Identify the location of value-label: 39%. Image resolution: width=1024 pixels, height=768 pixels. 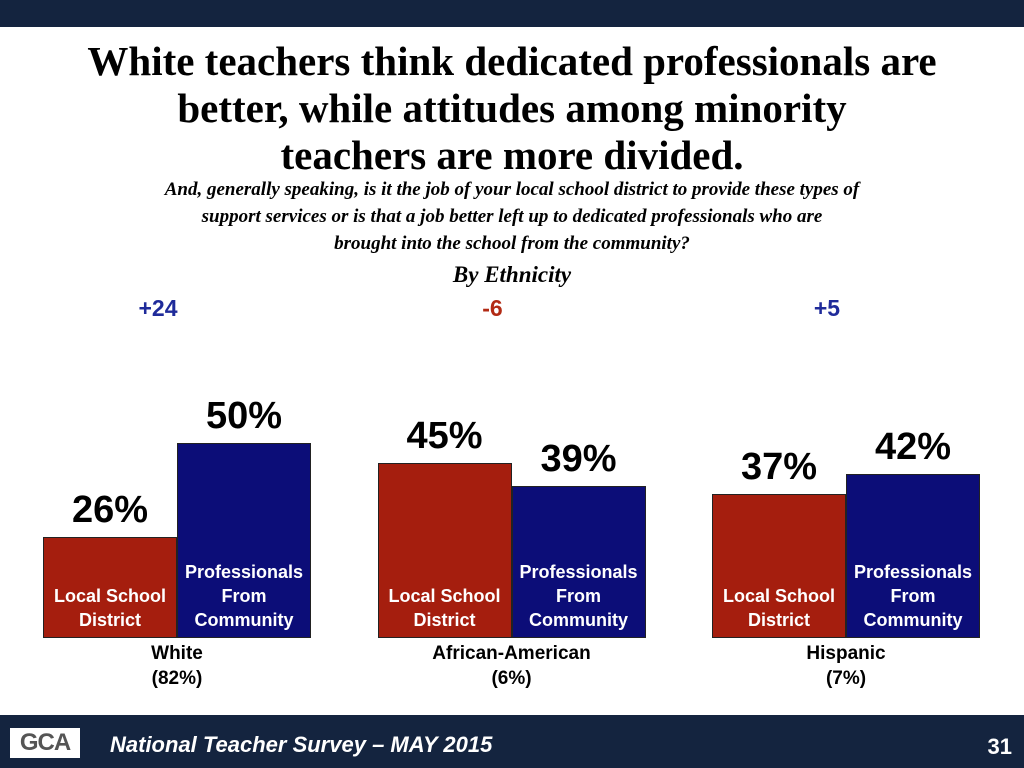
(578, 458).